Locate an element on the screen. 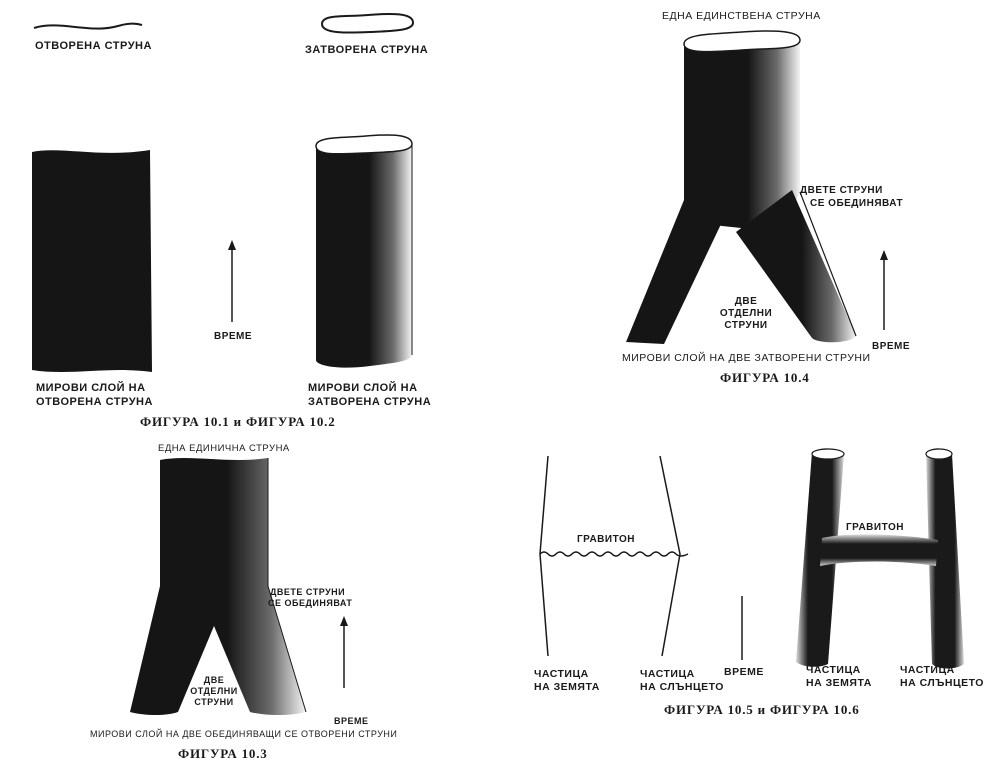  closed-worldtube-label-line1: МИРОВИ СЛОЙ НА is located at coordinates (363, 388).